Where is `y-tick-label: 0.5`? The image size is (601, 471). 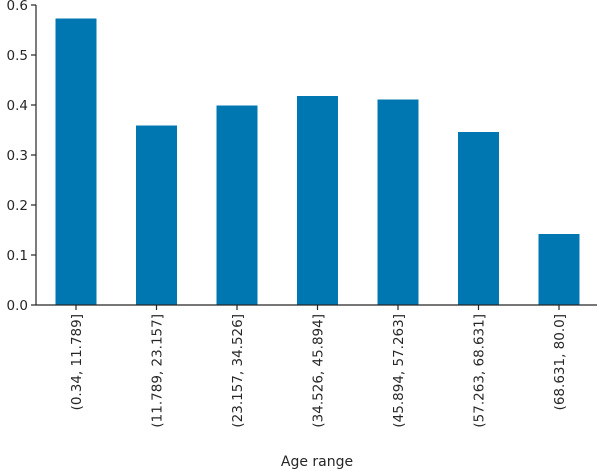
y-tick-label: 0.5 is located at coordinates (17, 56).